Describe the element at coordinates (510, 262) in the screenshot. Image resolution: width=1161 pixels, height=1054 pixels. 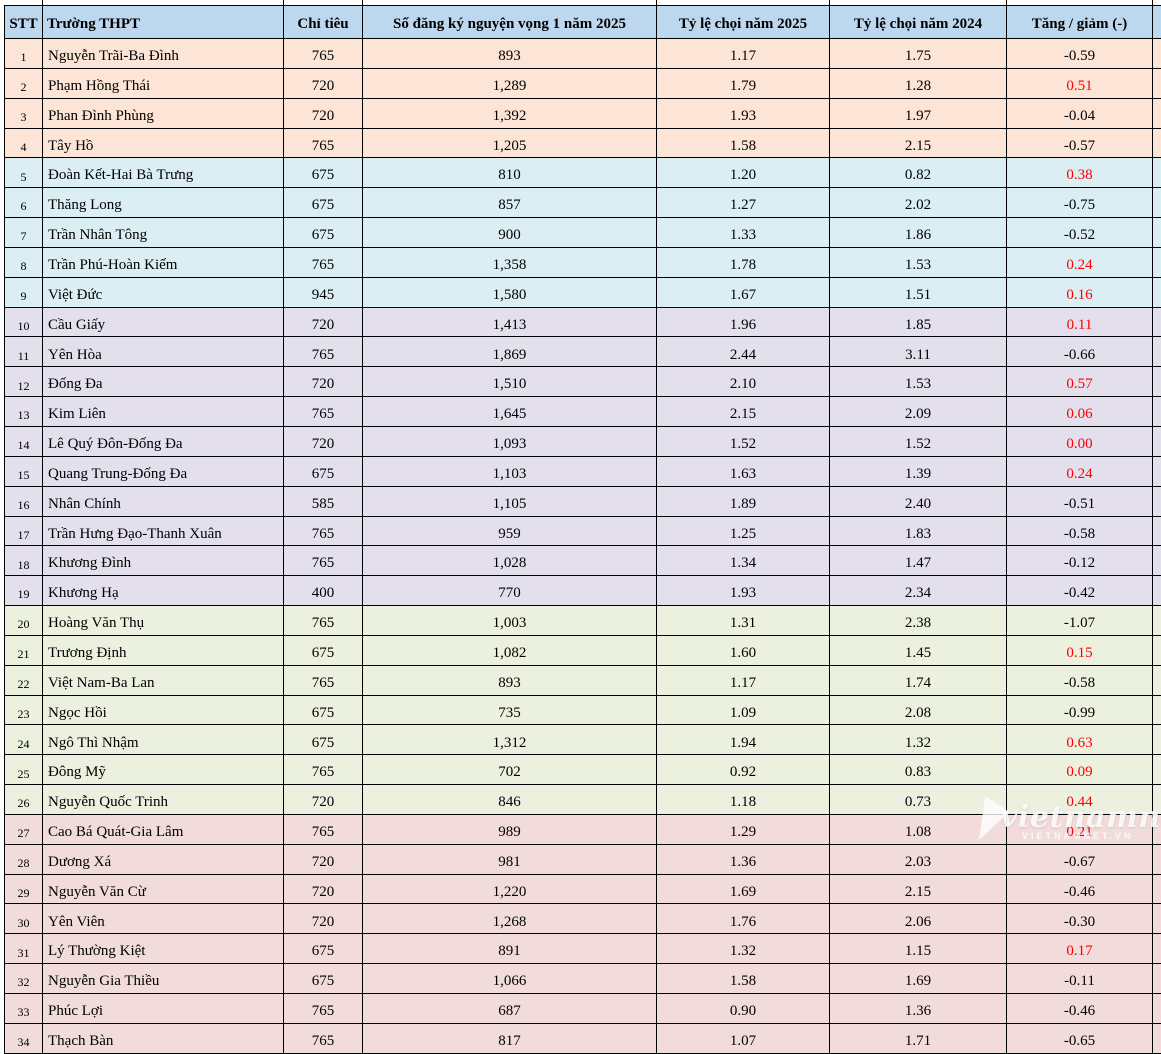
I see `cell-registrations: 1,358` at that location.